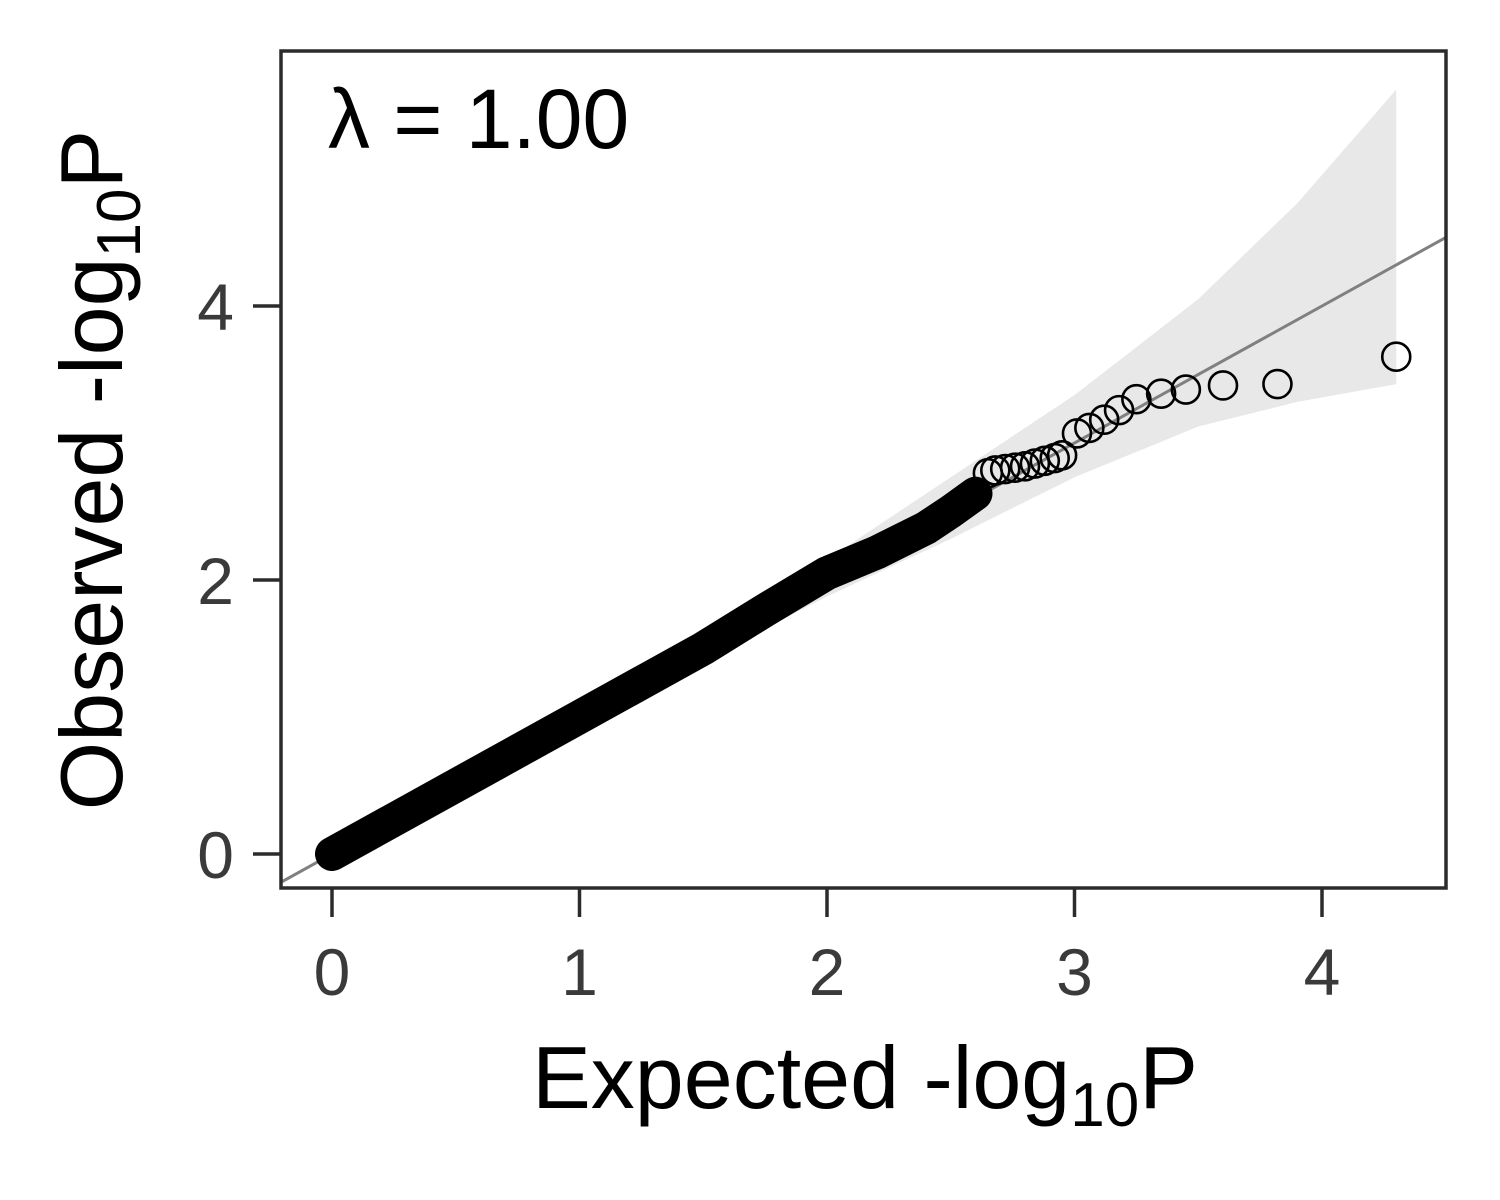 The width and height of the screenshot is (1500, 1200). Describe the element at coordinates (827, 972) in the screenshot. I see `x-tick-label: 2` at that location.